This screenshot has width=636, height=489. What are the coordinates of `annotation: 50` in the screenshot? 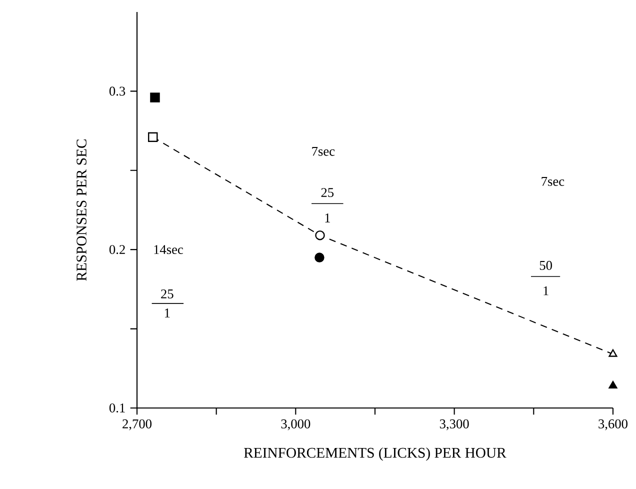 It's located at (546, 265).